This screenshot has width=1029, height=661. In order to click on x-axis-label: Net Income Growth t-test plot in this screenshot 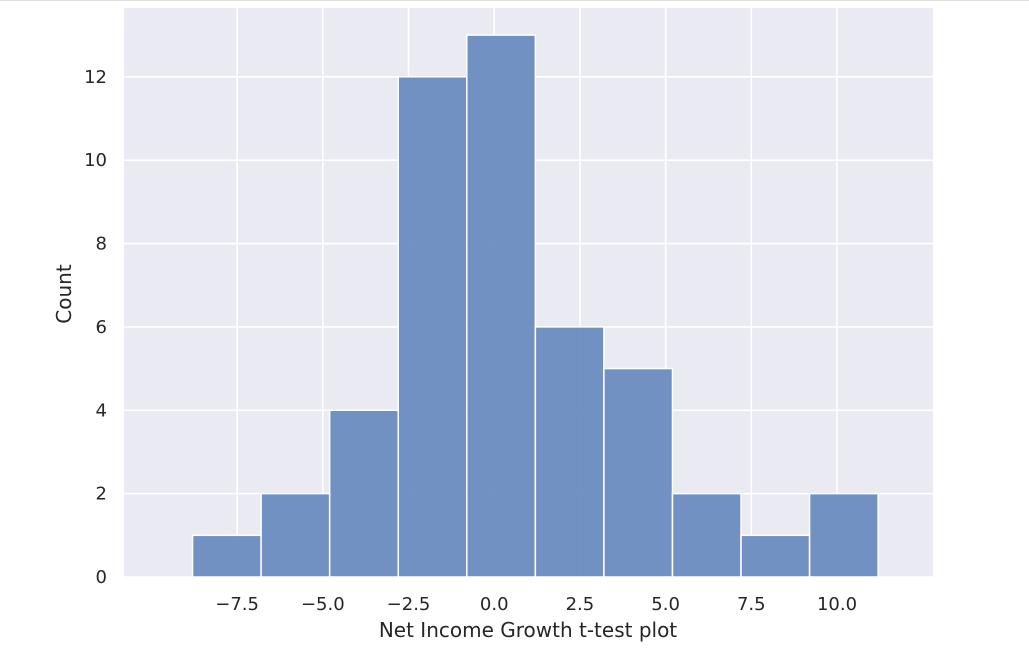, I will do `click(528, 630)`.